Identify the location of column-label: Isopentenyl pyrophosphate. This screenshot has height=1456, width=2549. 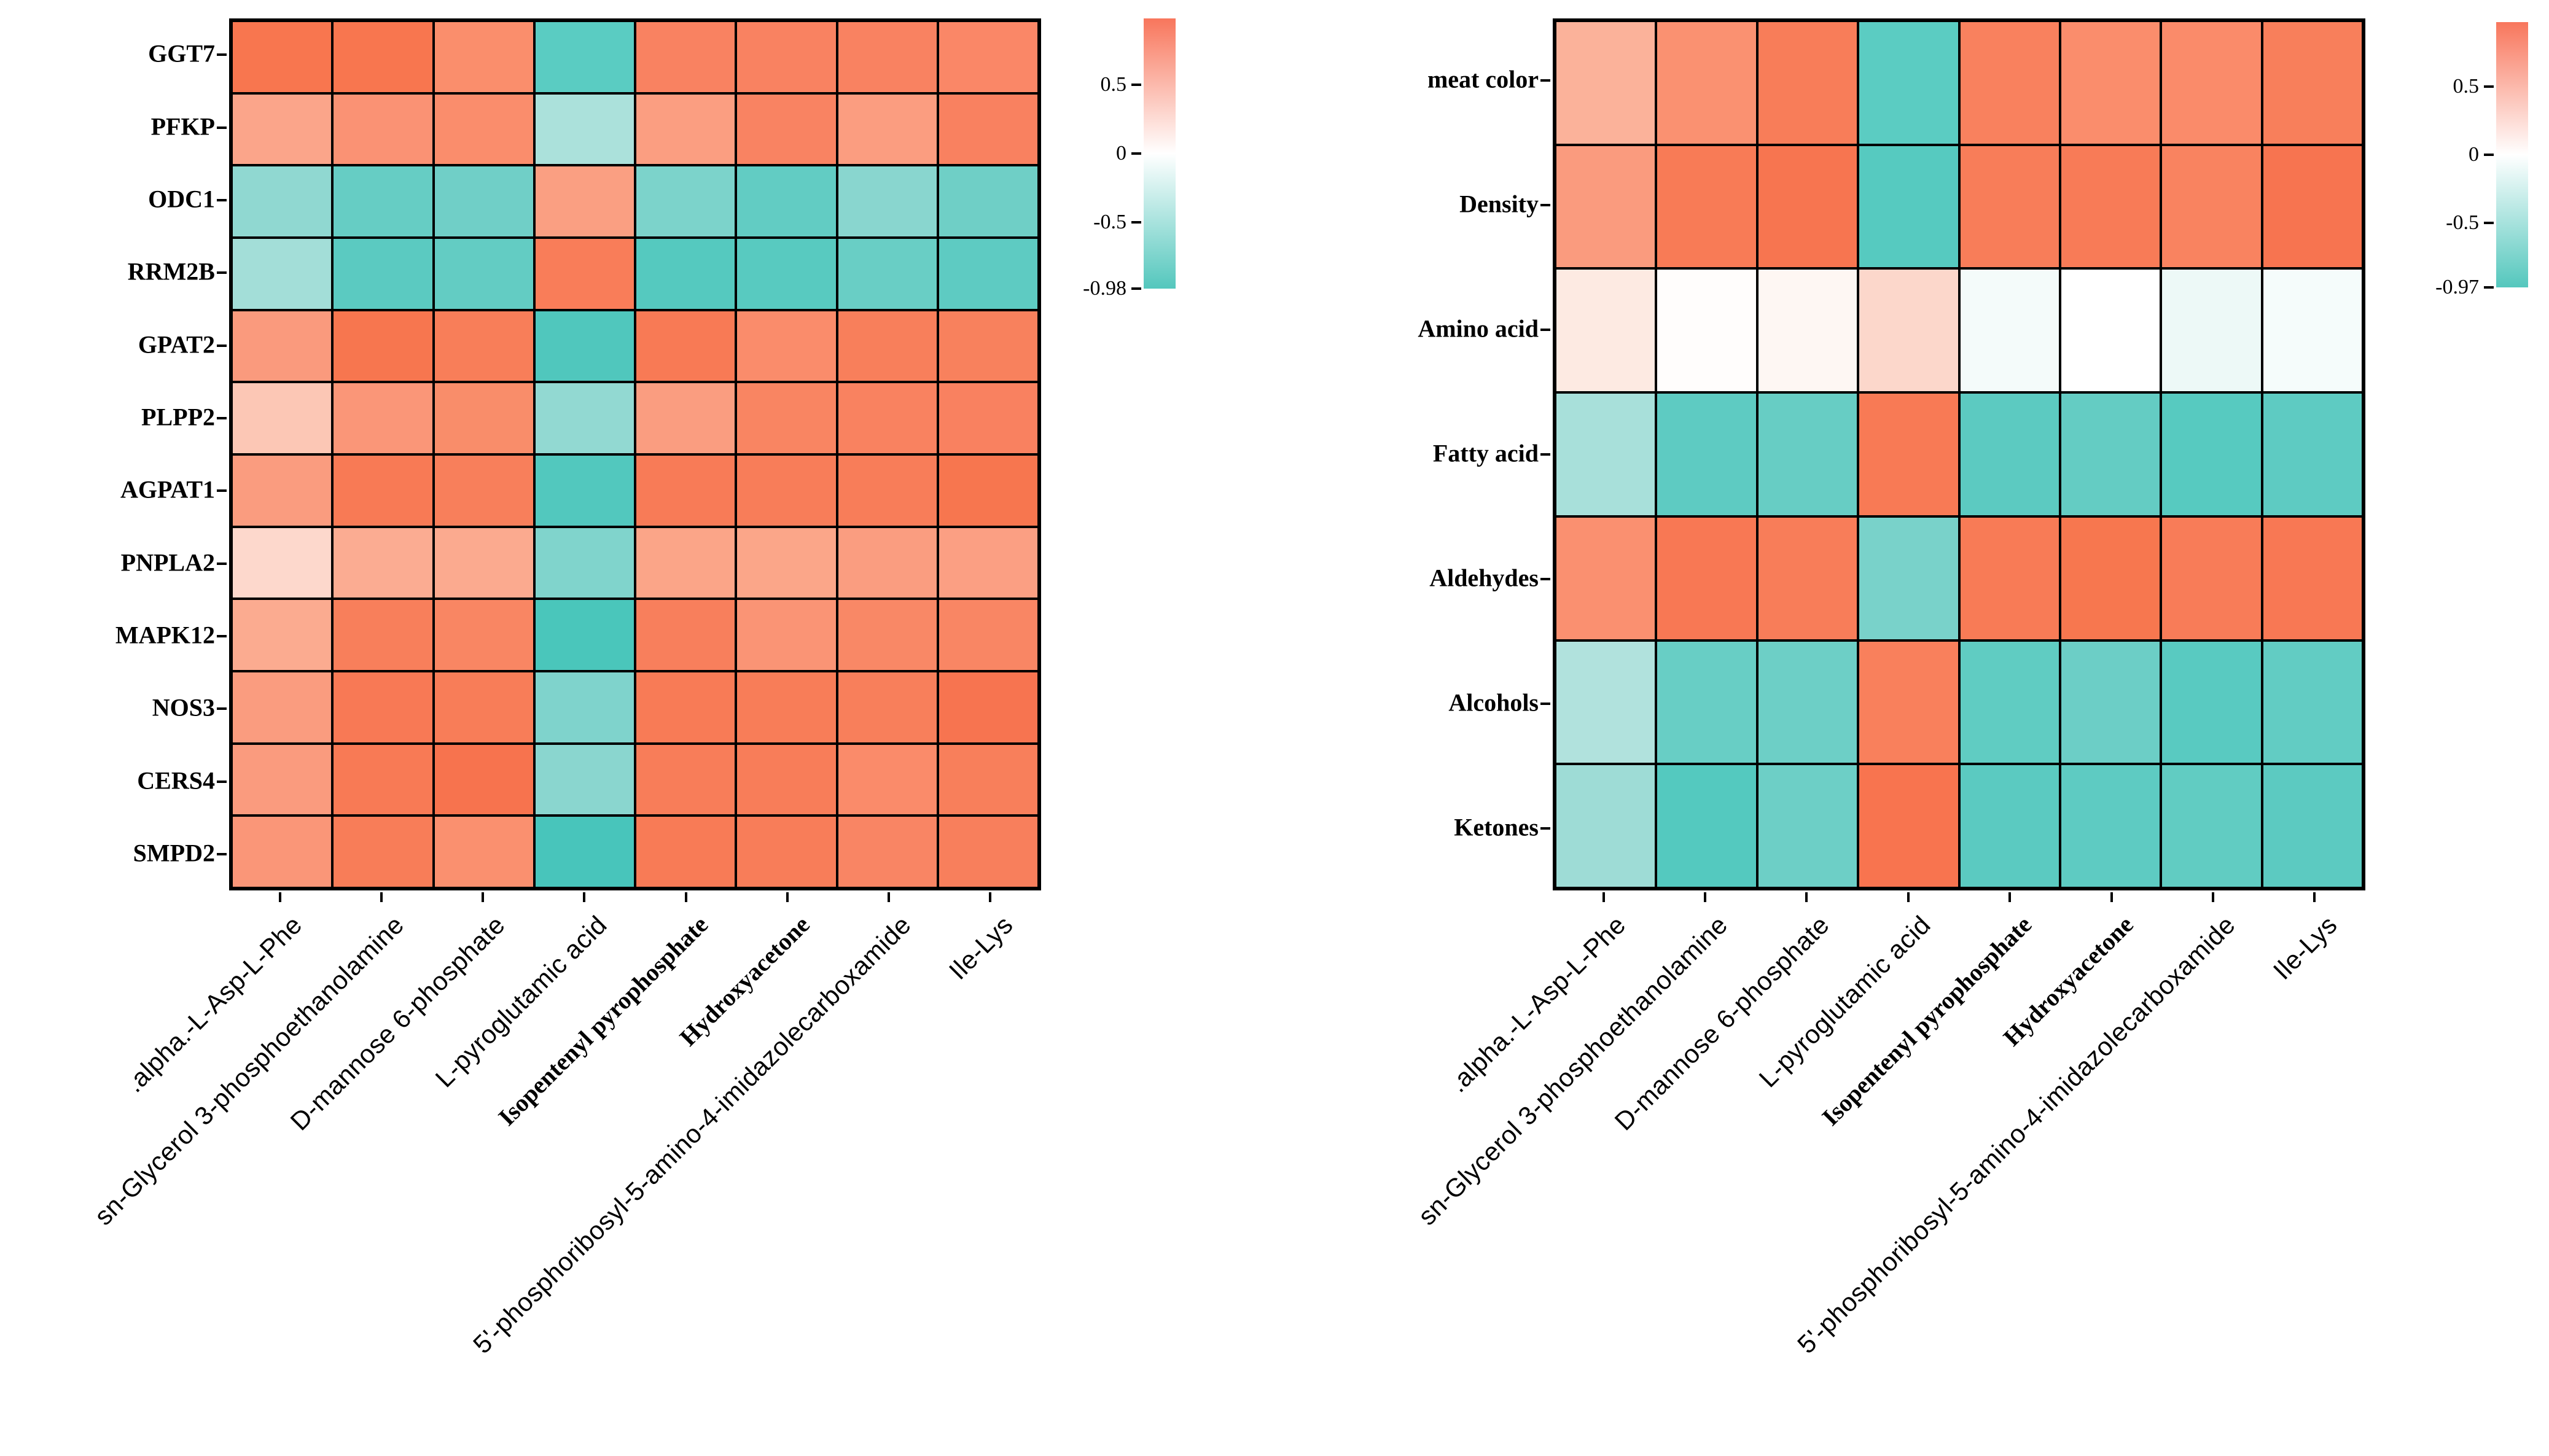
(1926, 1020).